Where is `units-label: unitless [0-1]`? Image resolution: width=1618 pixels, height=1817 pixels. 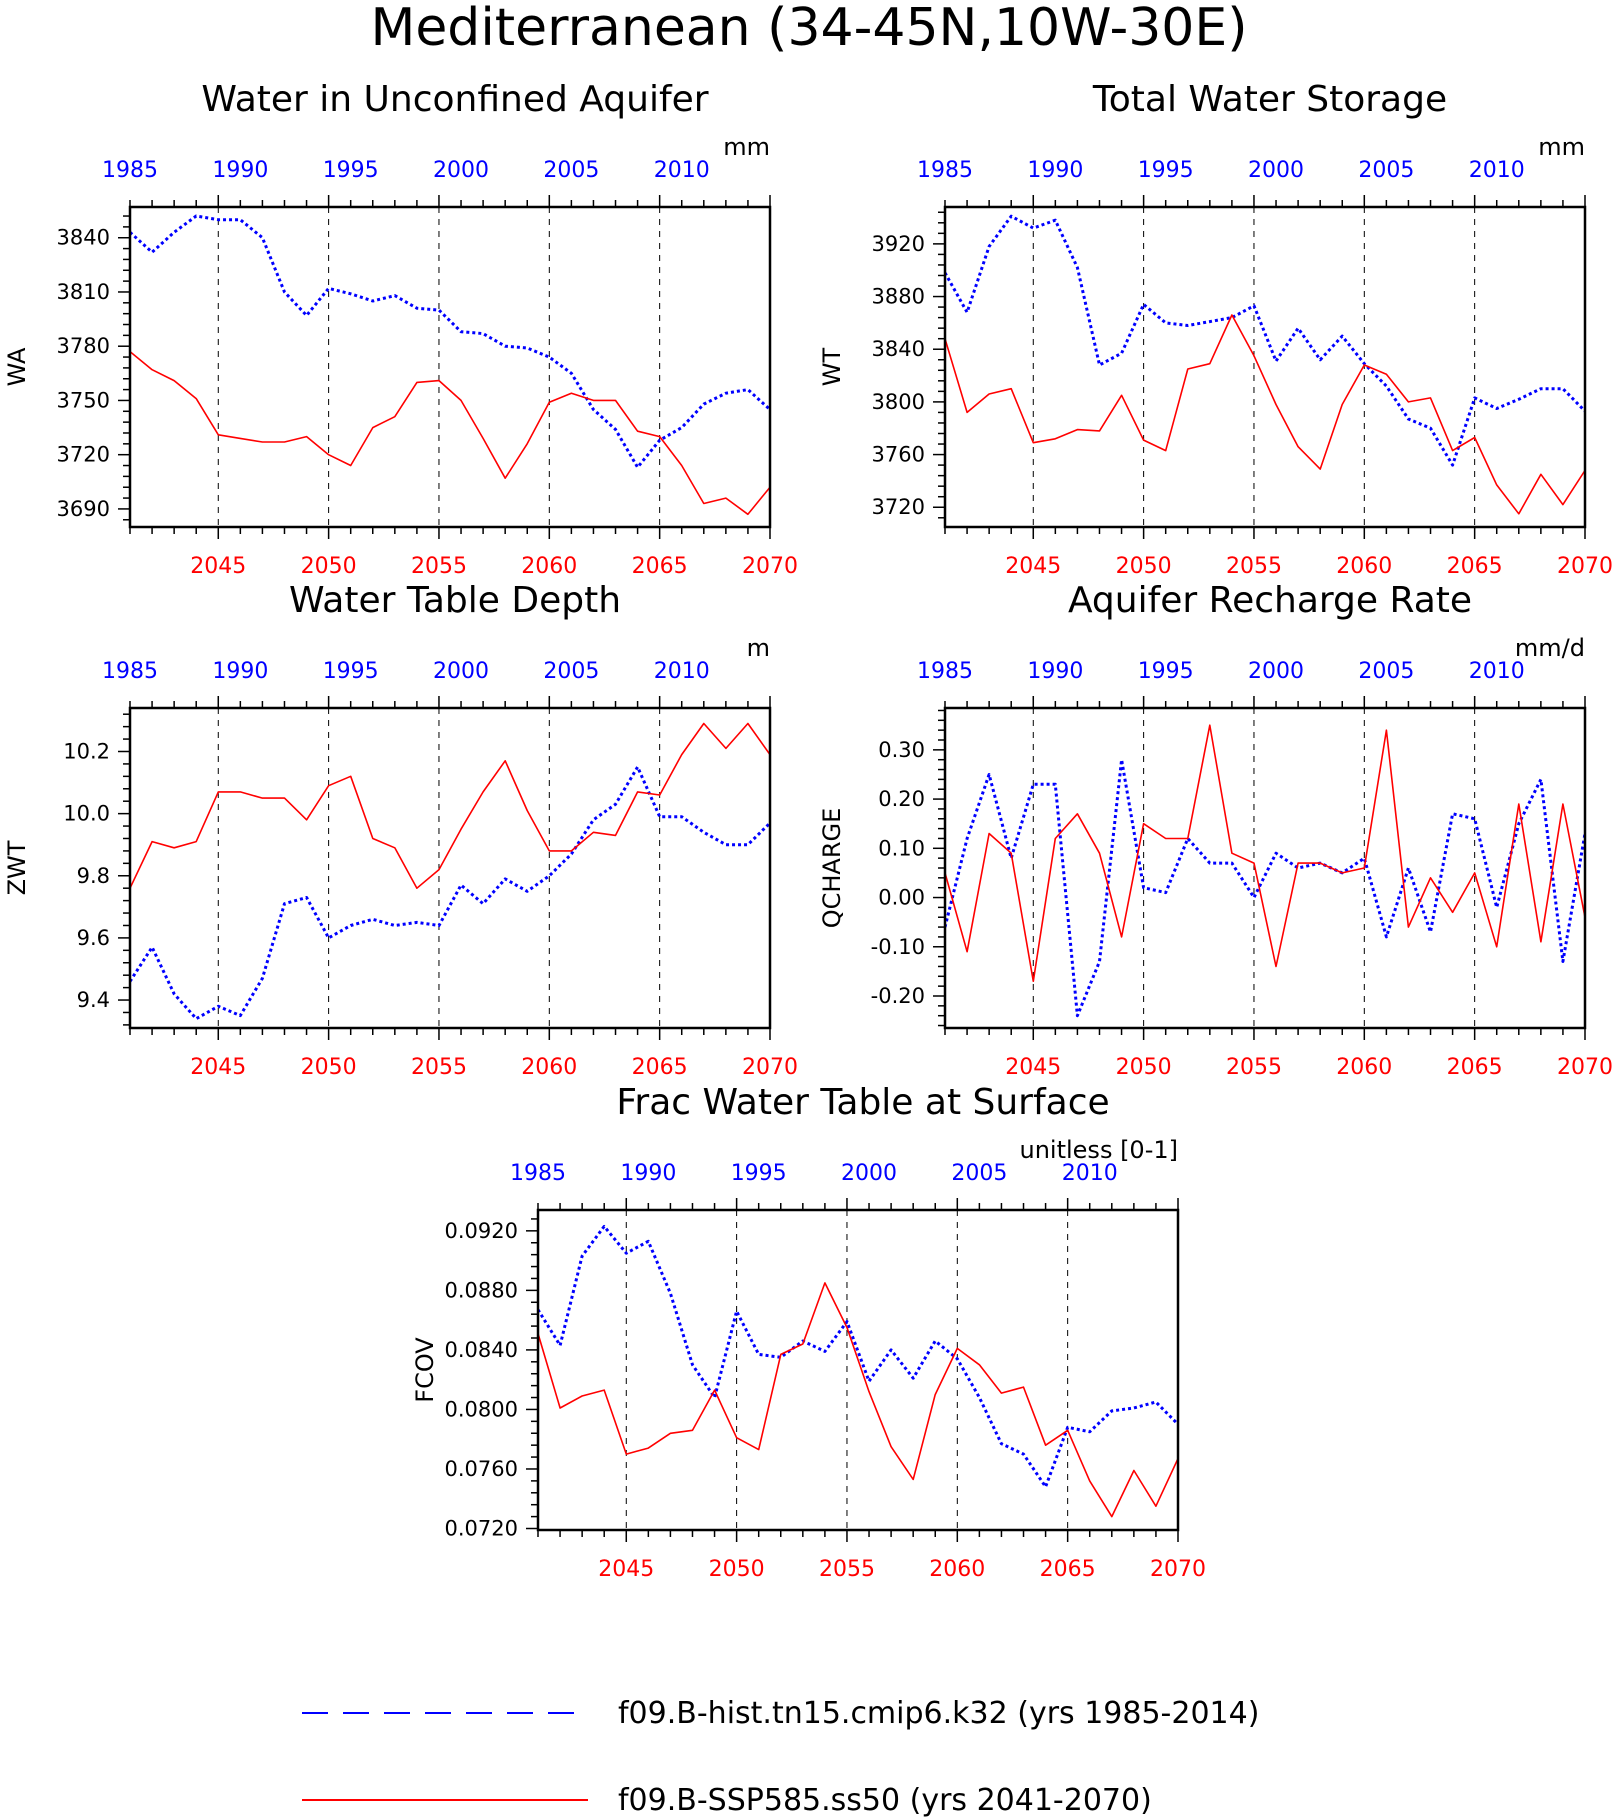 units-label: unitless [0-1] is located at coordinates (1099, 1150).